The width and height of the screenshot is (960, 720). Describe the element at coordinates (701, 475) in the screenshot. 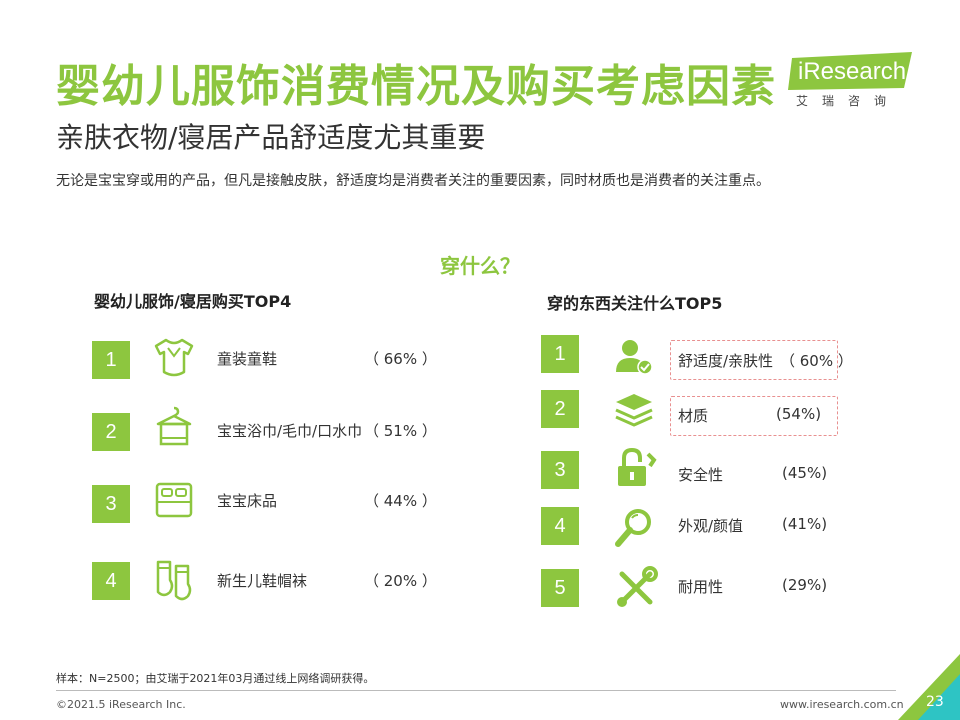

I see `item-label: 安全性` at that location.